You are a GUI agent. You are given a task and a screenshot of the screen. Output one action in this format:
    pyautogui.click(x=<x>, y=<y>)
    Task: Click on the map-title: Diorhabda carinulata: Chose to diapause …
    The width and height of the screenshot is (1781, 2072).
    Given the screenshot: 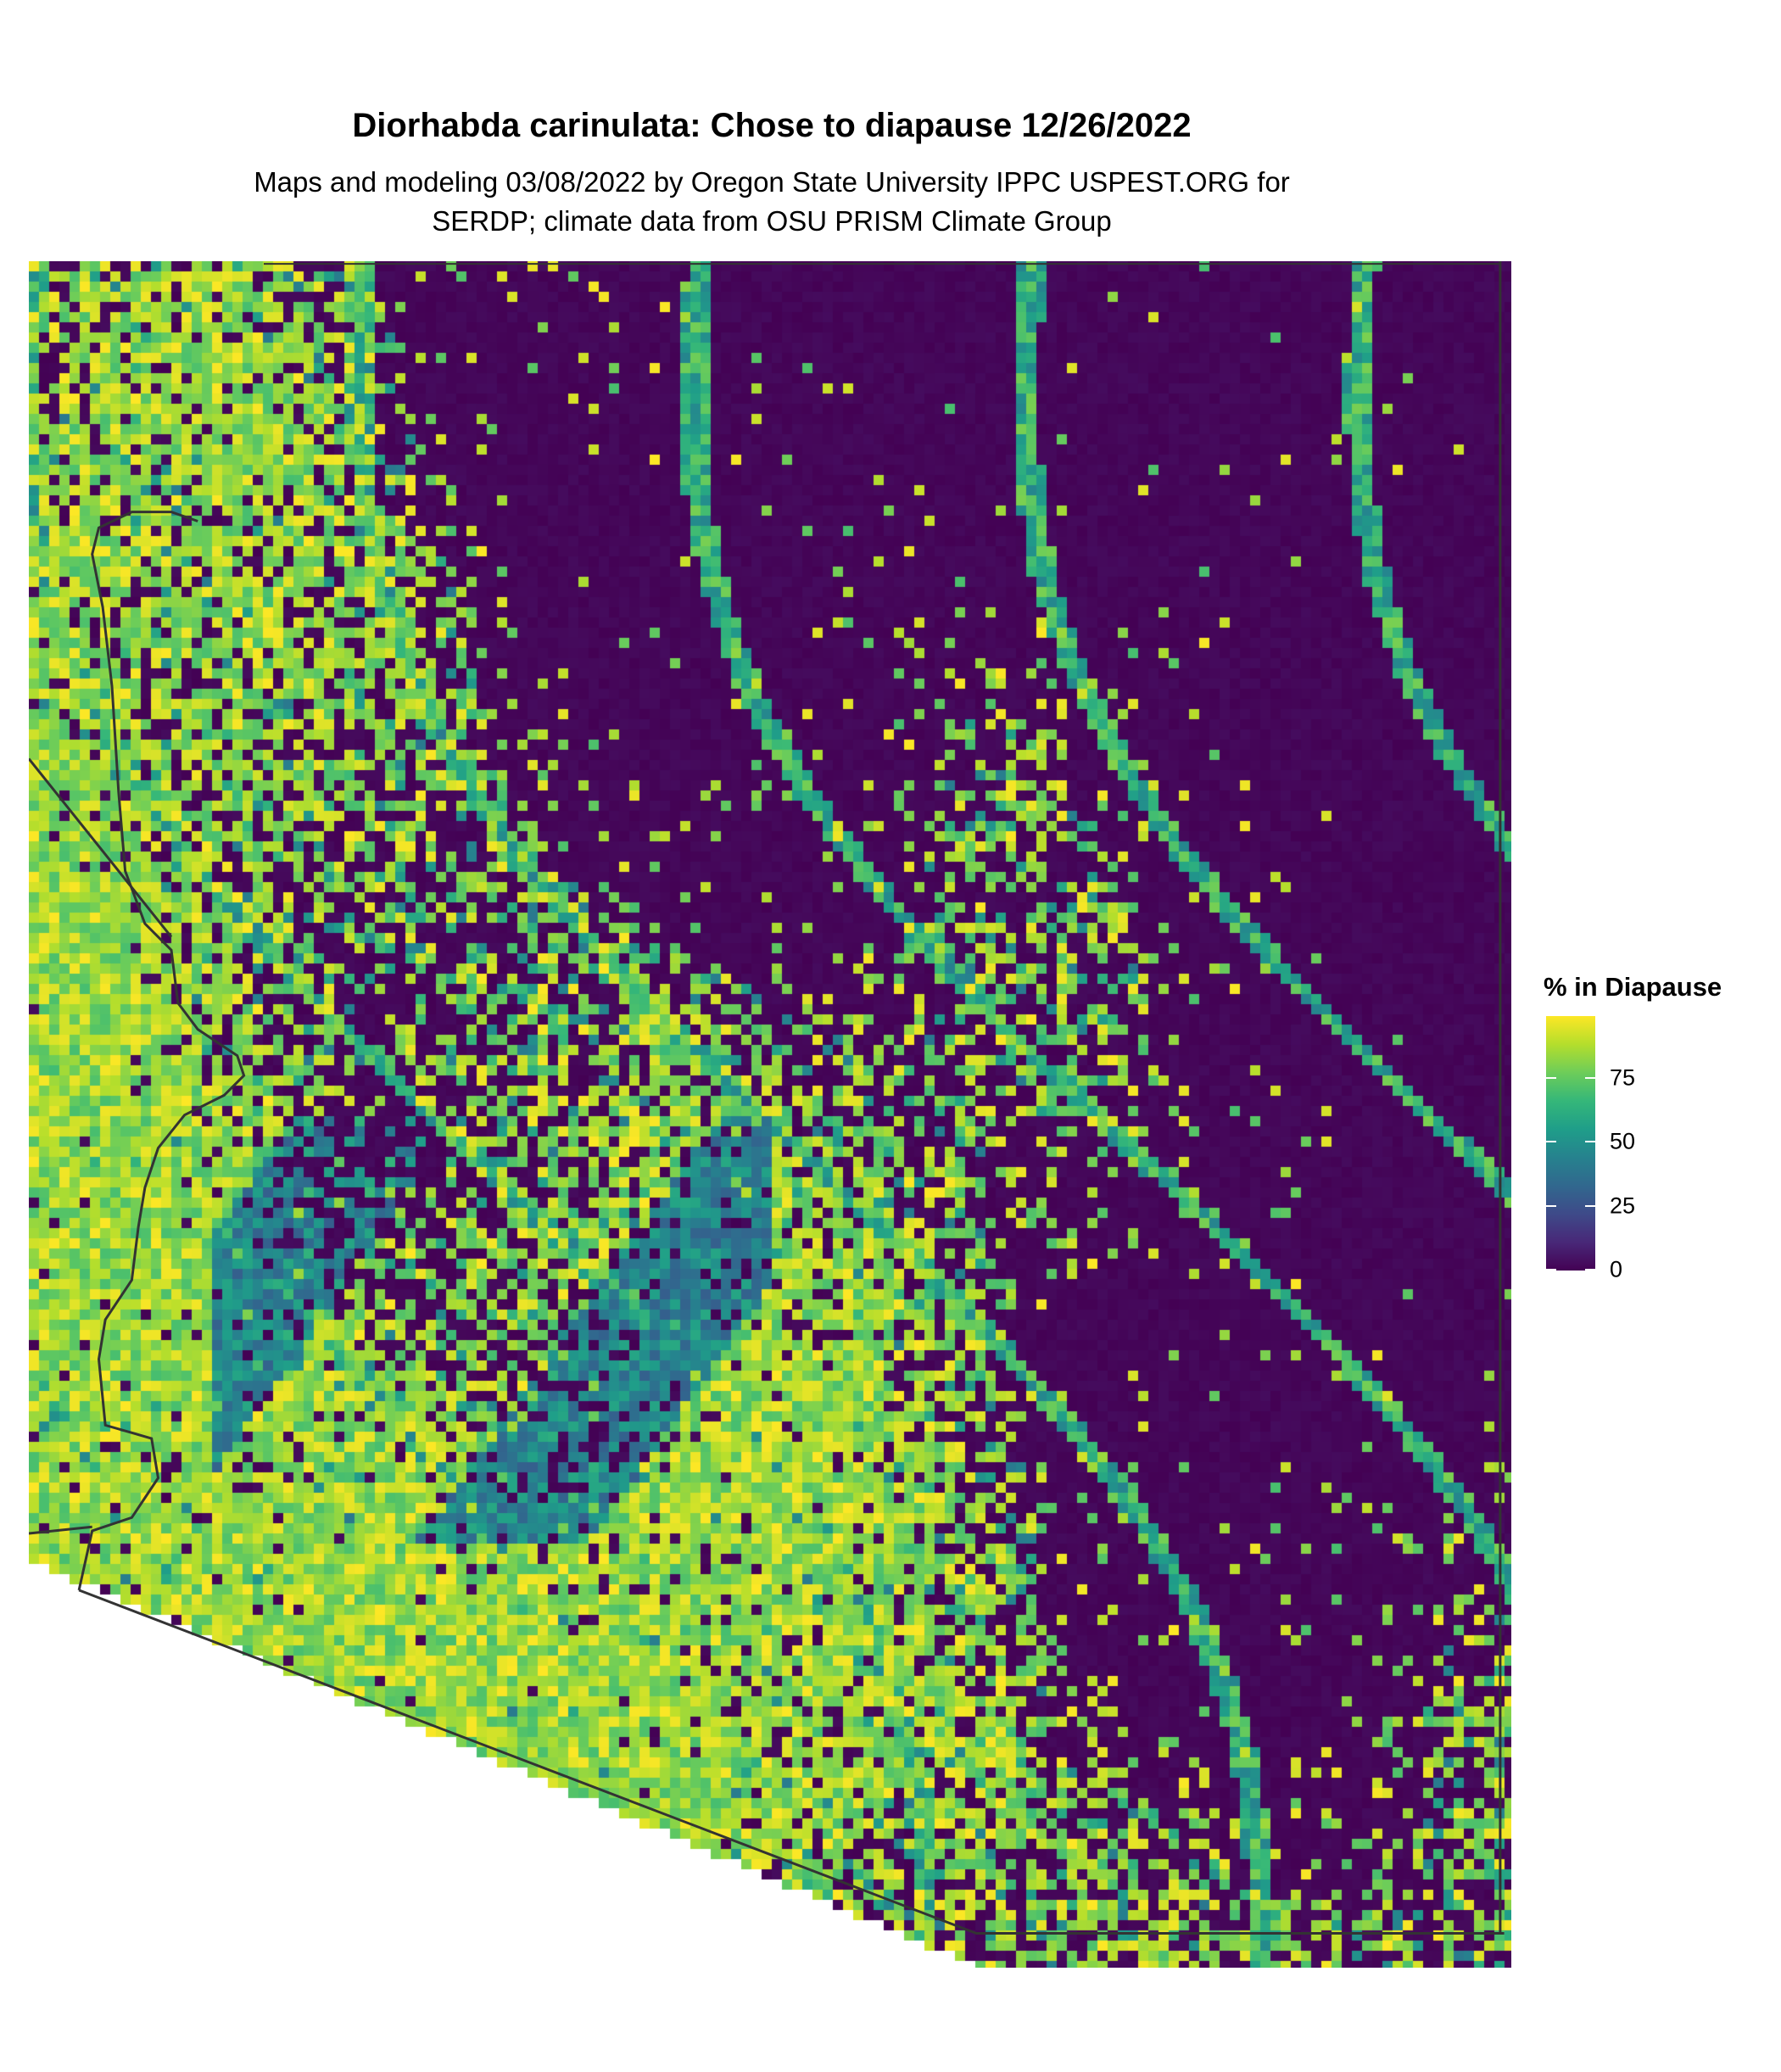 What is the action you would take?
    pyautogui.click(x=772, y=125)
    